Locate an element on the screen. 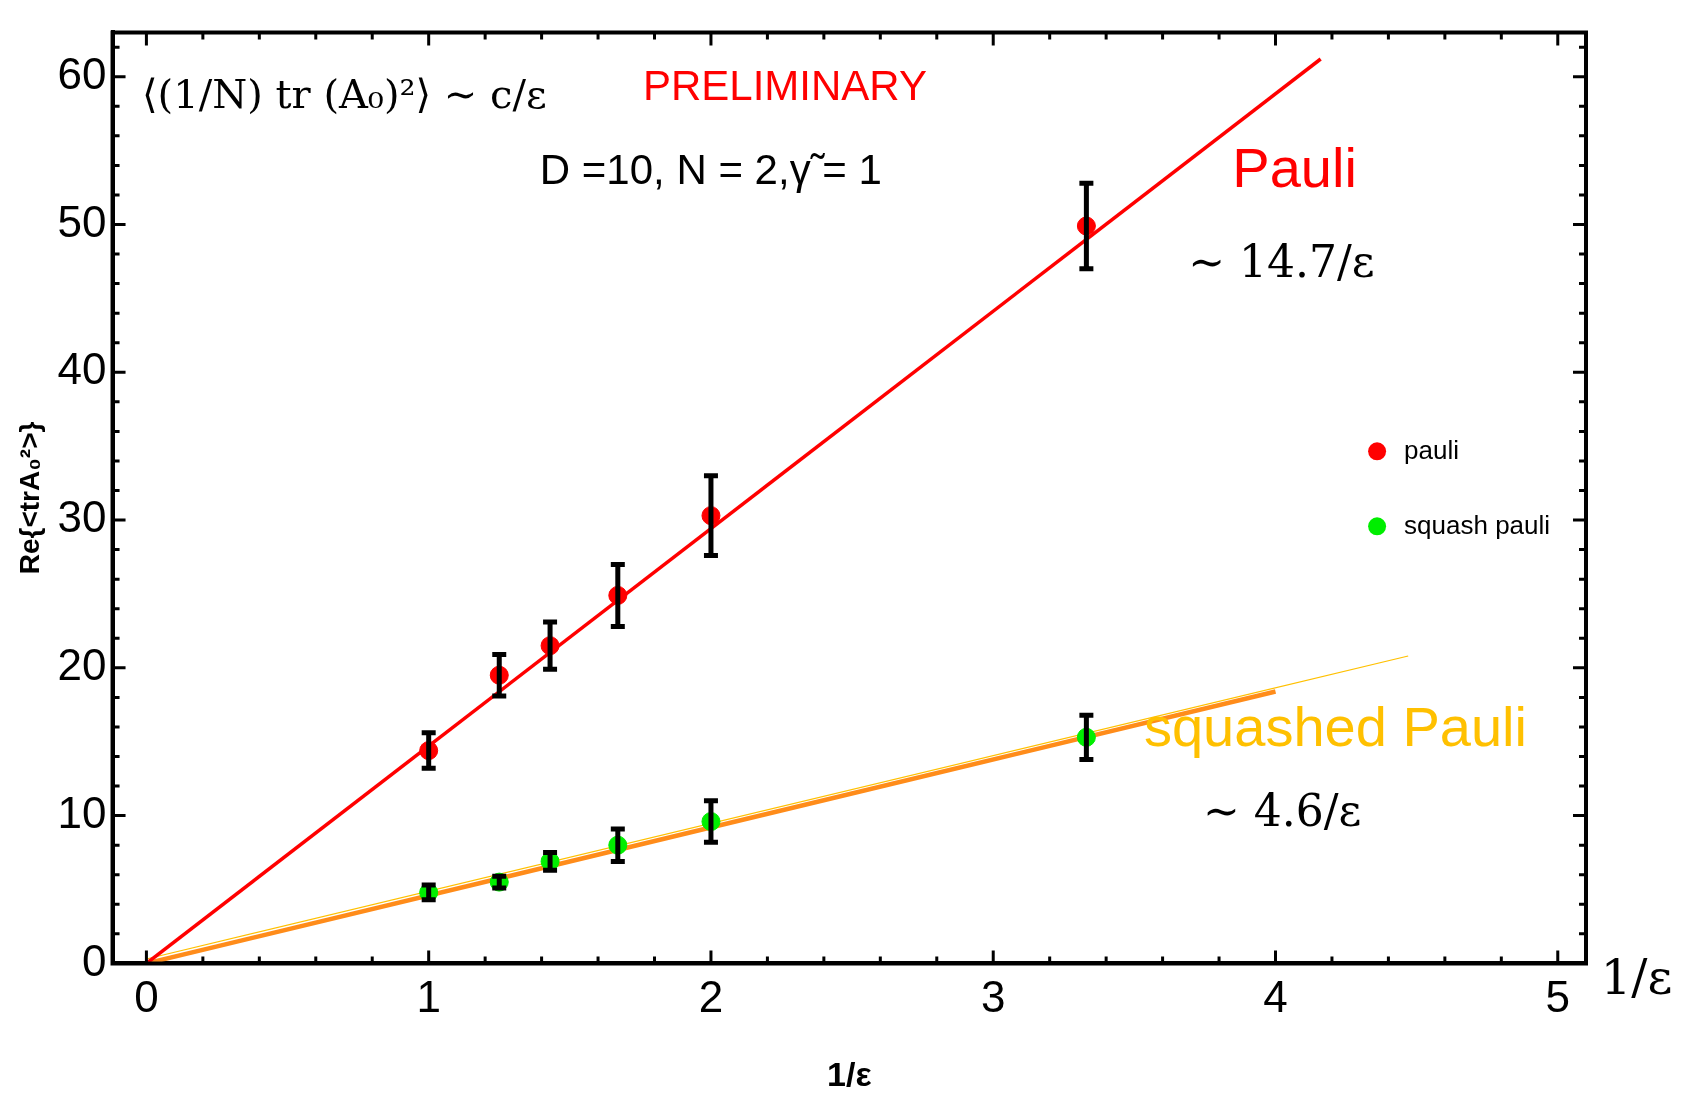  x-tick-label: 4 is located at coordinates (1275, 996).